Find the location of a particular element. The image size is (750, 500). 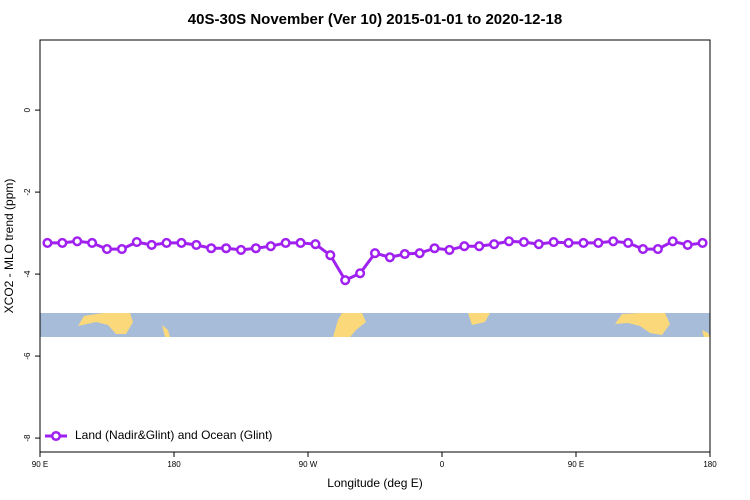

y-axis-label: XCO2 - MLO trend (ppm) is located at coordinates (9, 246).